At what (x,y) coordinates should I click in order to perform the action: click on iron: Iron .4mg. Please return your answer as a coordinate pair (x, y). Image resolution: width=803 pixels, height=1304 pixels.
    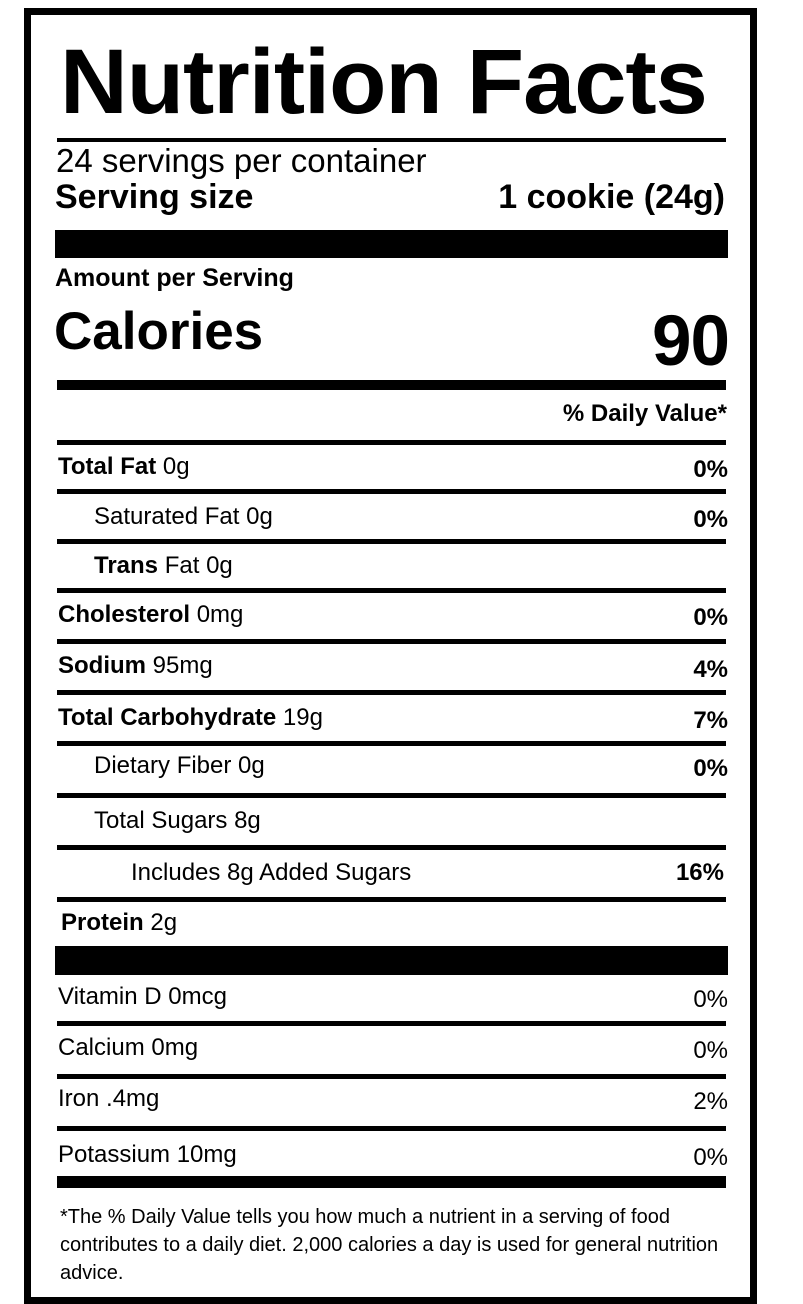
    Looking at the image, I should click on (109, 1098).